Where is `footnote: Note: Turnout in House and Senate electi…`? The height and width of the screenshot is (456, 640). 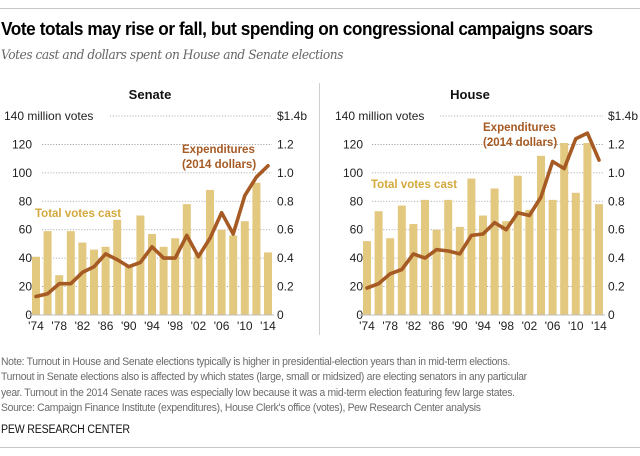 footnote: Note: Turnout in House and Senate electi… is located at coordinates (264, 386).